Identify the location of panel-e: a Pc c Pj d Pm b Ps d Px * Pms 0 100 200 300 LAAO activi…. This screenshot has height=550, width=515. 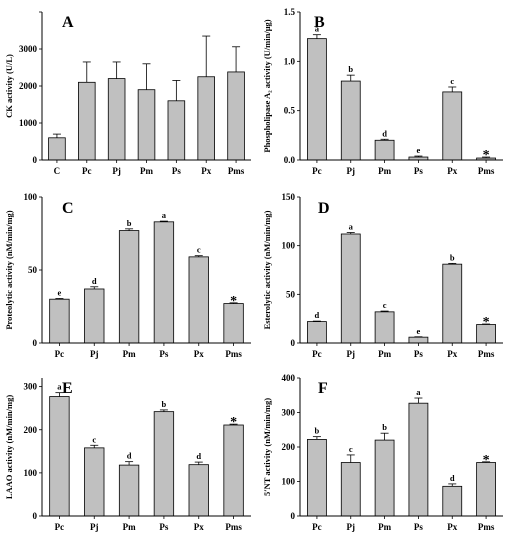
(127, 455).